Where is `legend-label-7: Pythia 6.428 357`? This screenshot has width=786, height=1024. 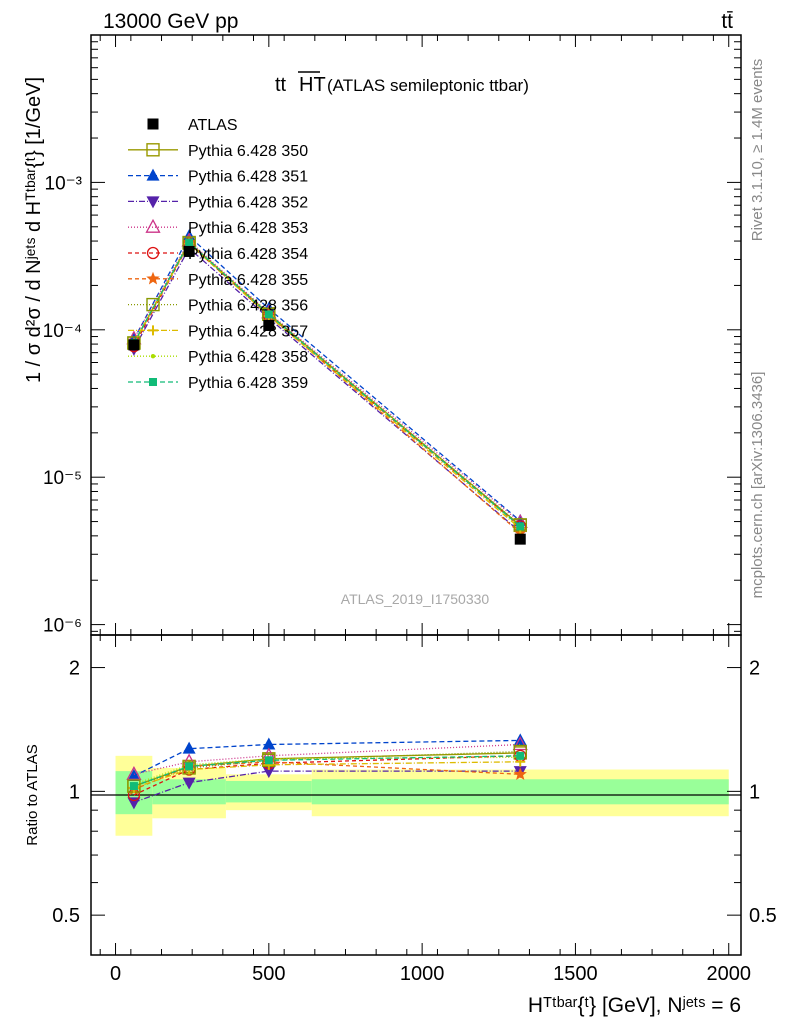 legend-label-7: Pythia 6.428 357 is located at coordinates (248, 331).